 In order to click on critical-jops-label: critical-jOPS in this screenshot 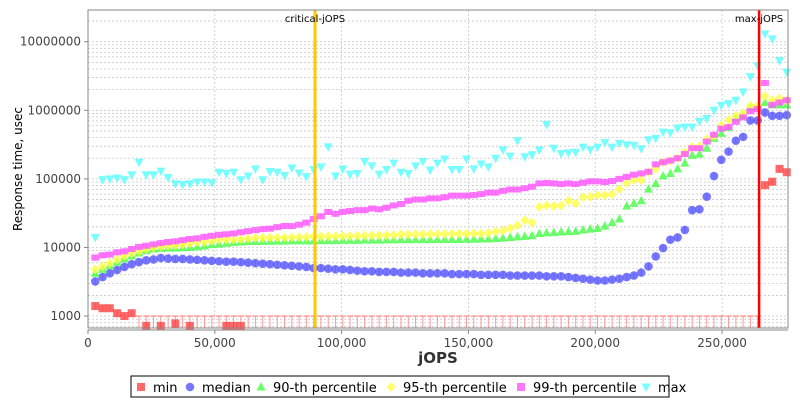, I will do `click(315, 19)`.